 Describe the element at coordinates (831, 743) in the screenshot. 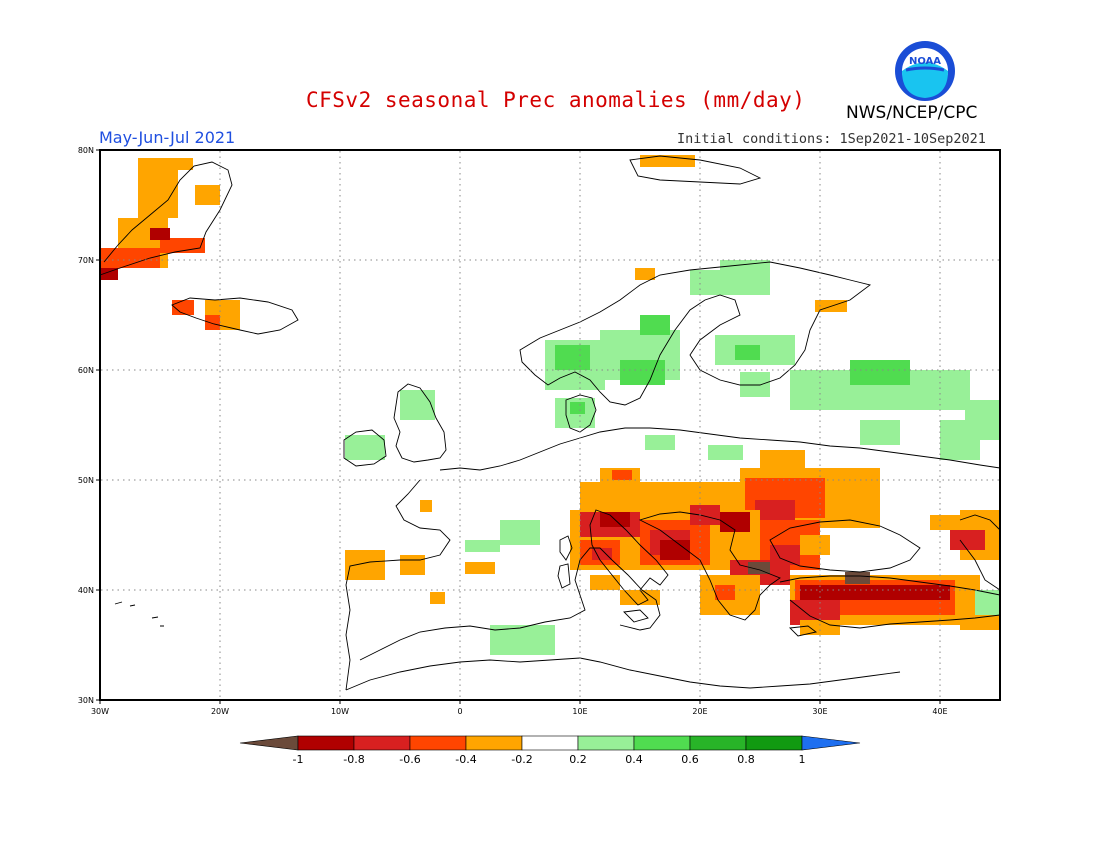

I see `colorbar-arrow-high` at that location.